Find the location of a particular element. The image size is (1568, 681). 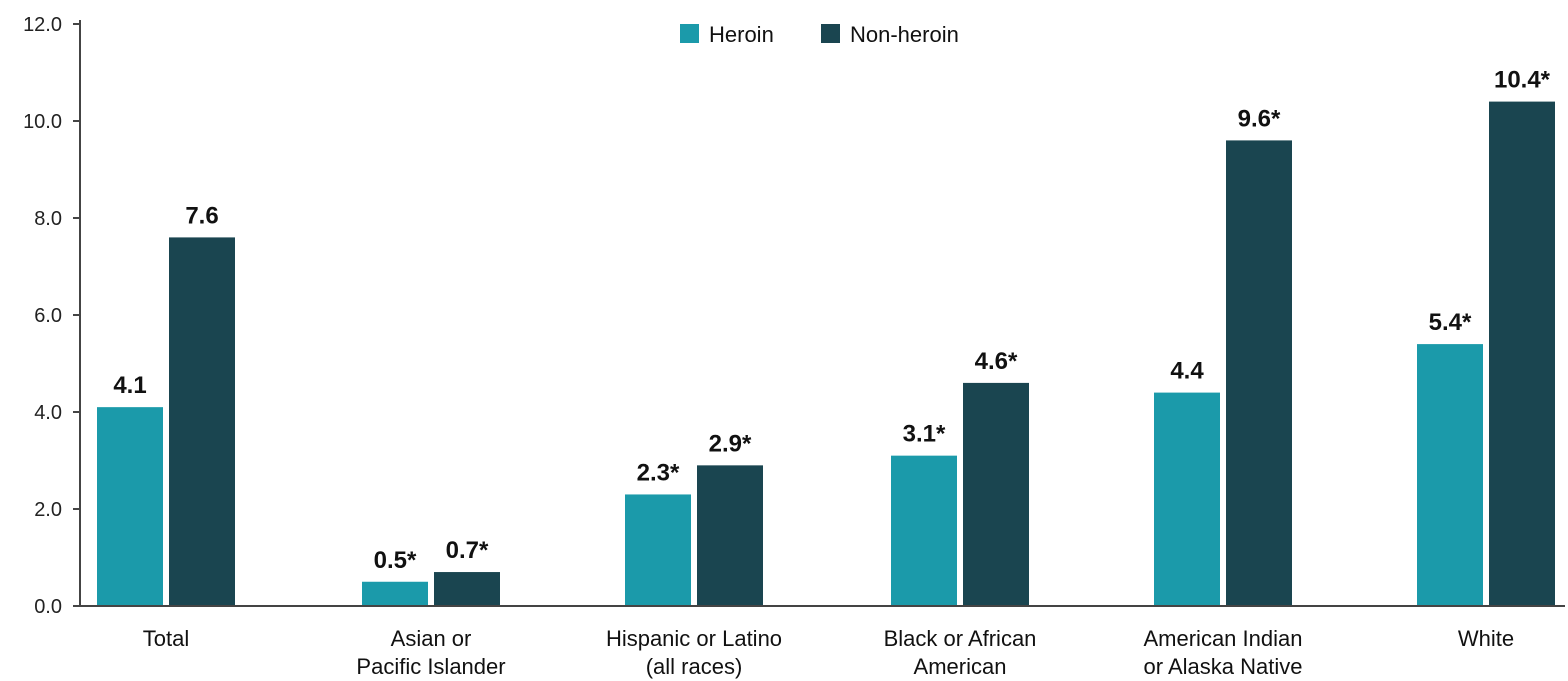

category-label-line: White is located at coordinates (1486, 638).